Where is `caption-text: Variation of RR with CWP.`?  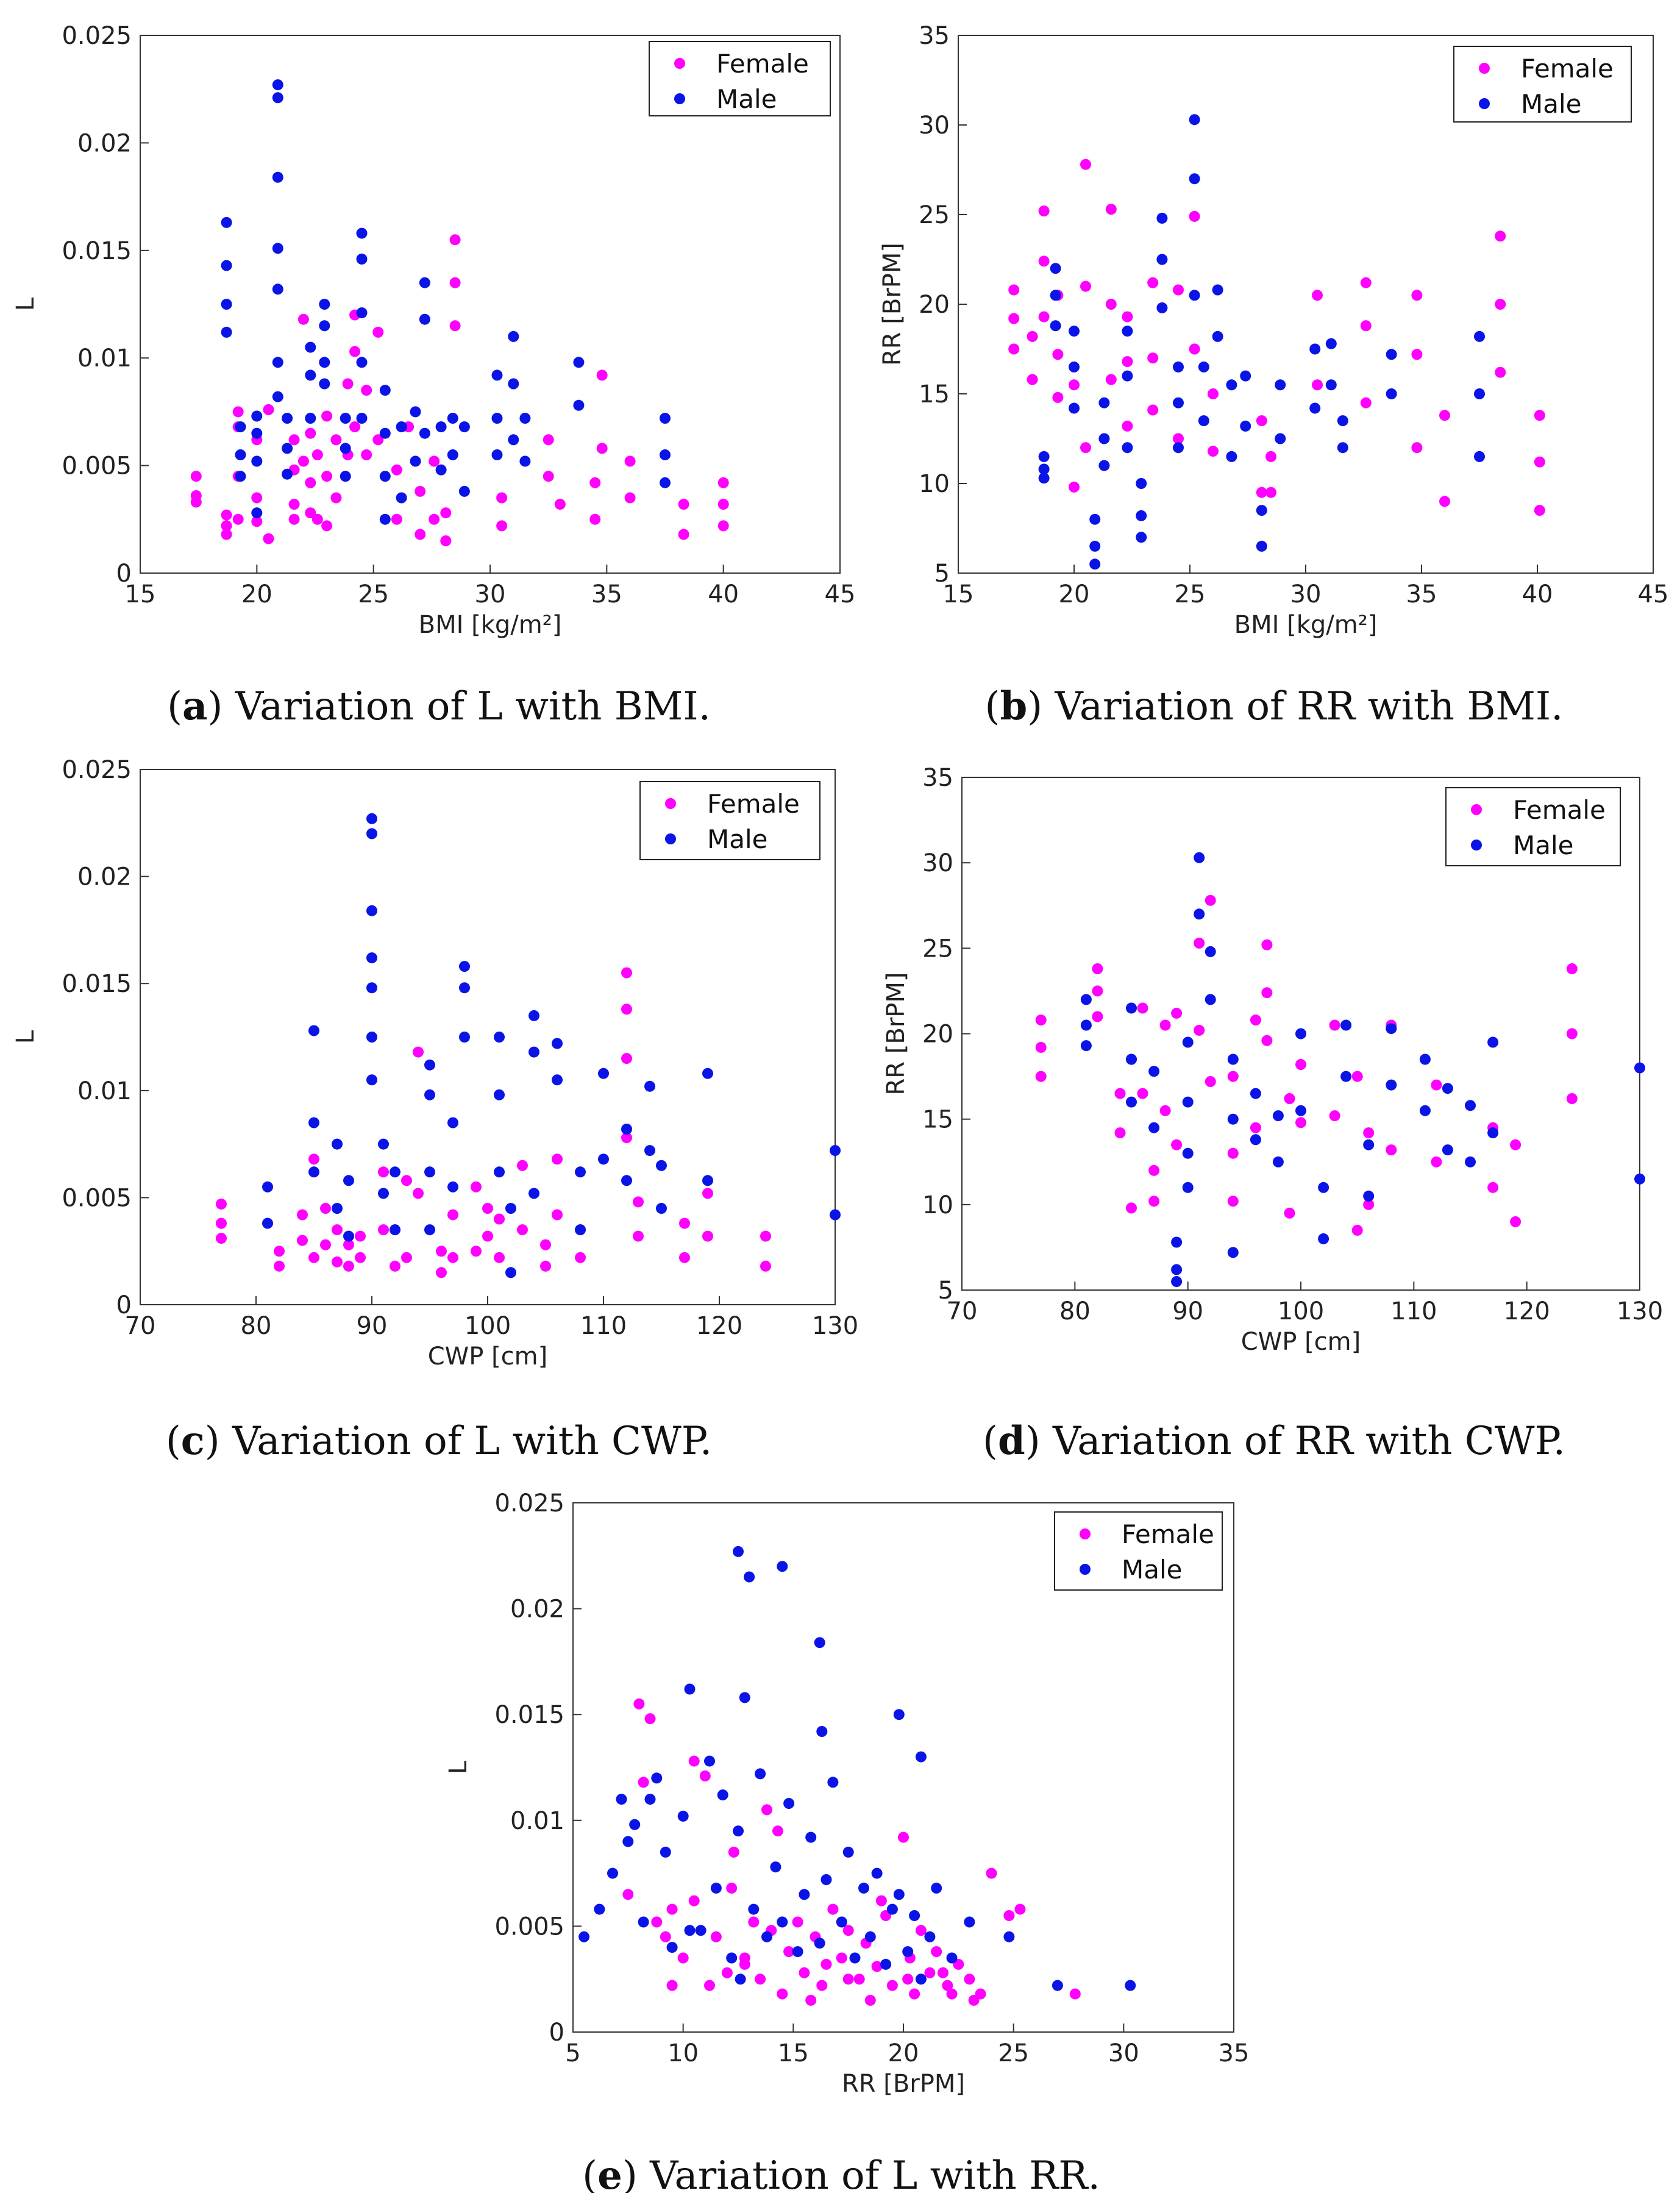
caption-text: Variation of RR with CWP. is located at coordinates (1303, 1441).